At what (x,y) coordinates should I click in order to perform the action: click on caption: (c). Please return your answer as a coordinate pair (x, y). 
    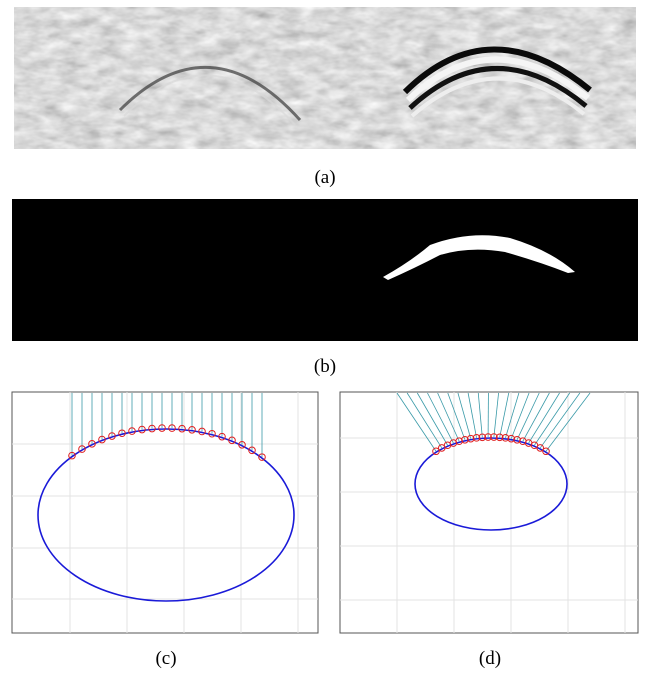
    Looking at the image, I should click on (165, 658).